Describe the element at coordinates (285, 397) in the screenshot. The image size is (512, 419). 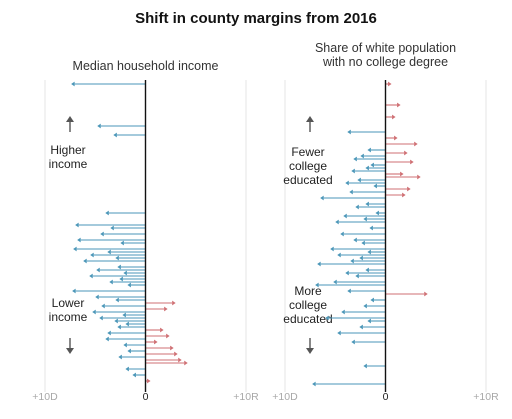
I see `tick-label-dem: +10D` at that location.